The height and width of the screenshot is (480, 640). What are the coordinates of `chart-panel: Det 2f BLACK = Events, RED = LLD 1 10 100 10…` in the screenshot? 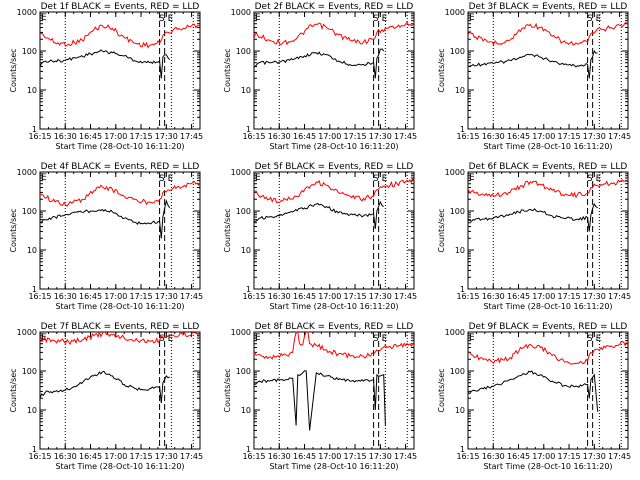 It's located at (320, 76).